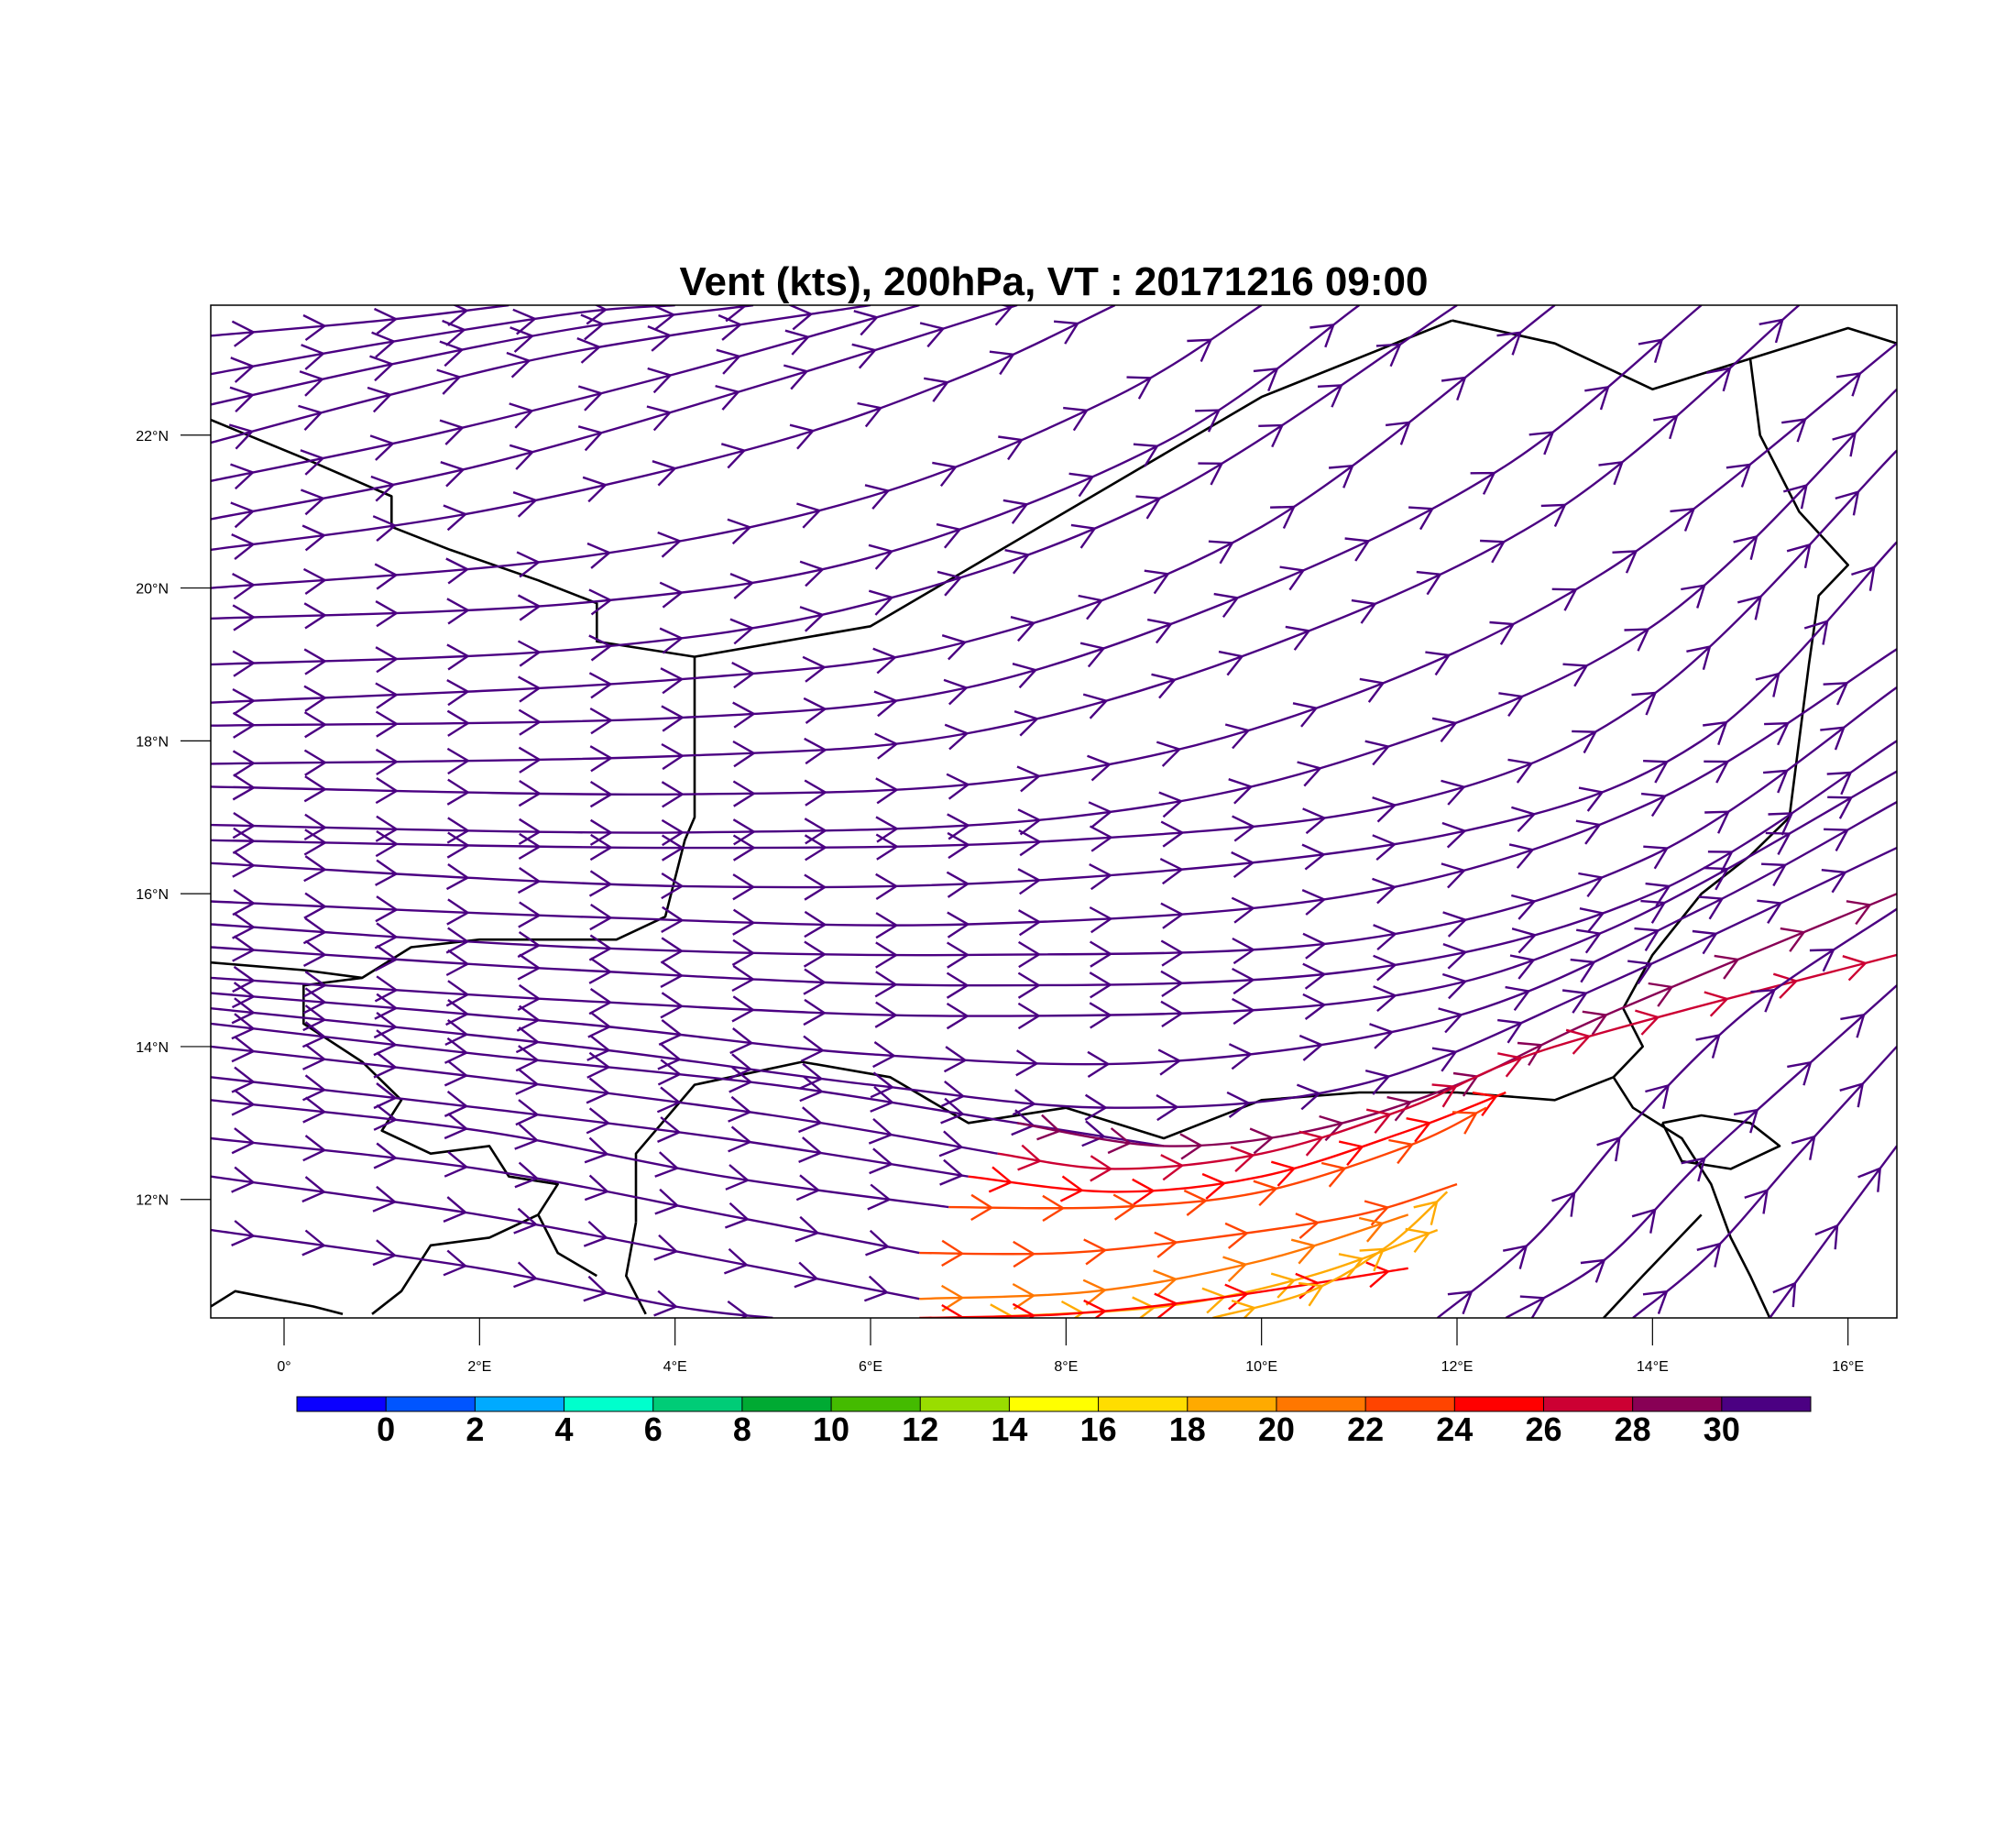 This screenshot has width=2016, height=1833. What do you see at coordinates (479, 1367) in the screenshot?
I see `x-tick-label: 2°E` at bounding box center [479, 1367].